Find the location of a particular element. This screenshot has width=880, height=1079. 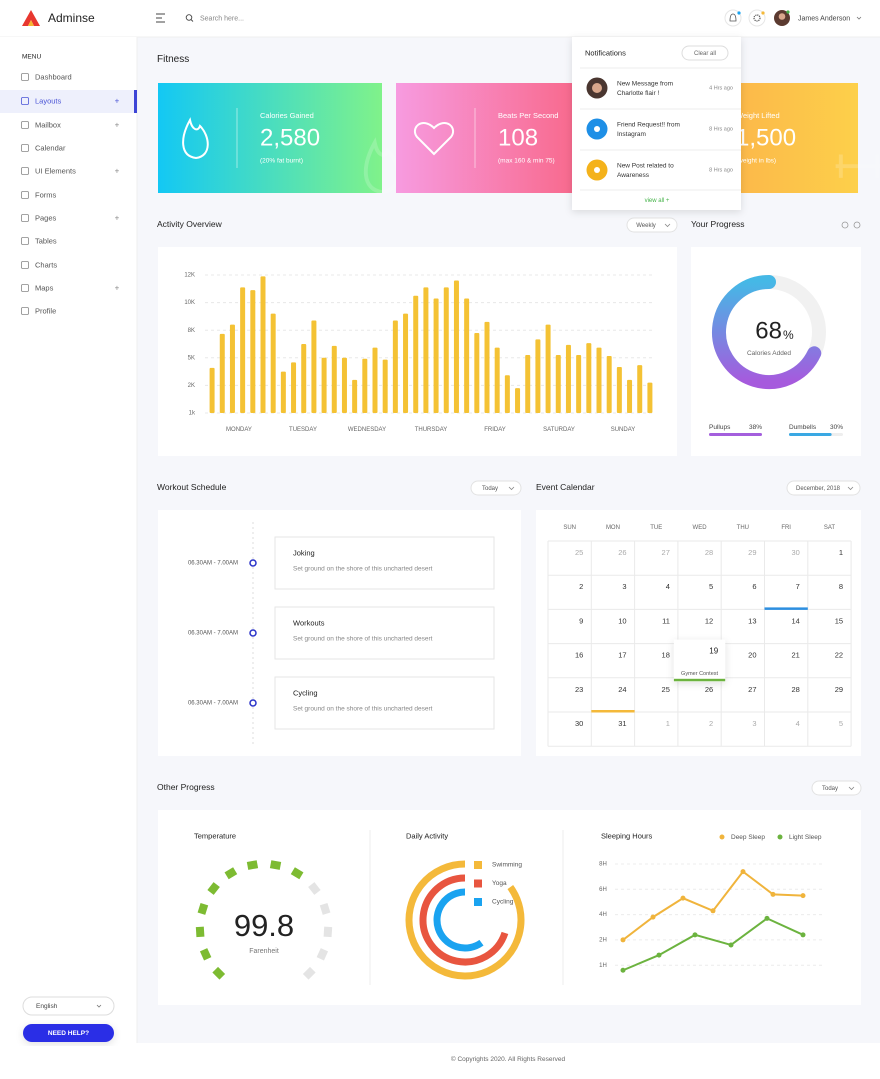

x-tick-label: FRIDAY is located at coordinates (495, 430).